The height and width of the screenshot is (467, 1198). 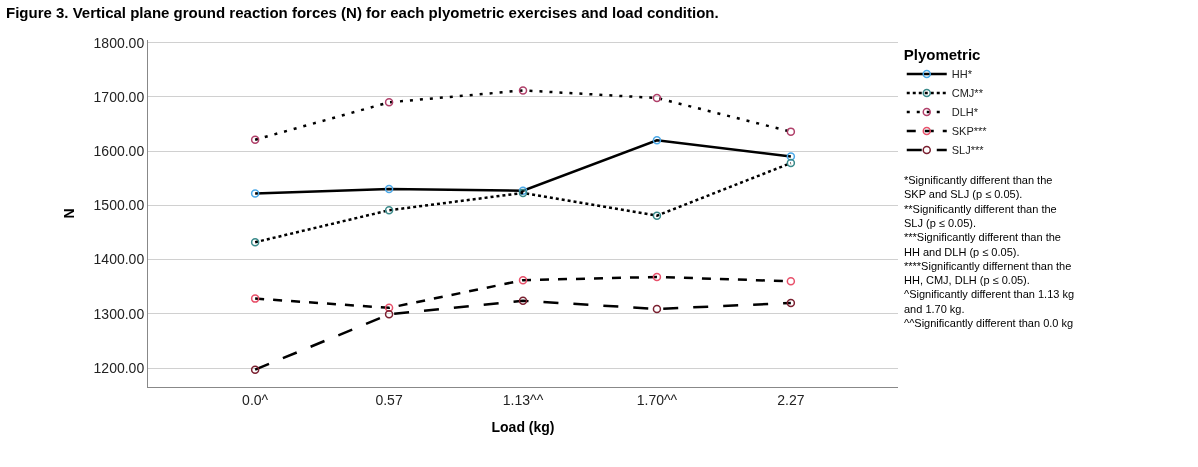 What do you see at coordinates (657, 399) in the screenshot?
I see `x-tick-label: 1.70^^` at bounding box center [657, 399].